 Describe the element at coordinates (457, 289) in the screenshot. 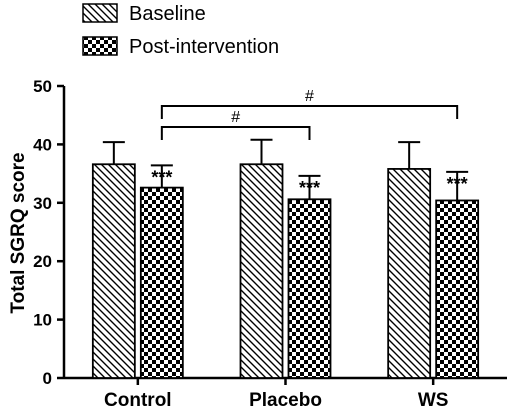

I see `bar-ws-post-intervention` at that location.